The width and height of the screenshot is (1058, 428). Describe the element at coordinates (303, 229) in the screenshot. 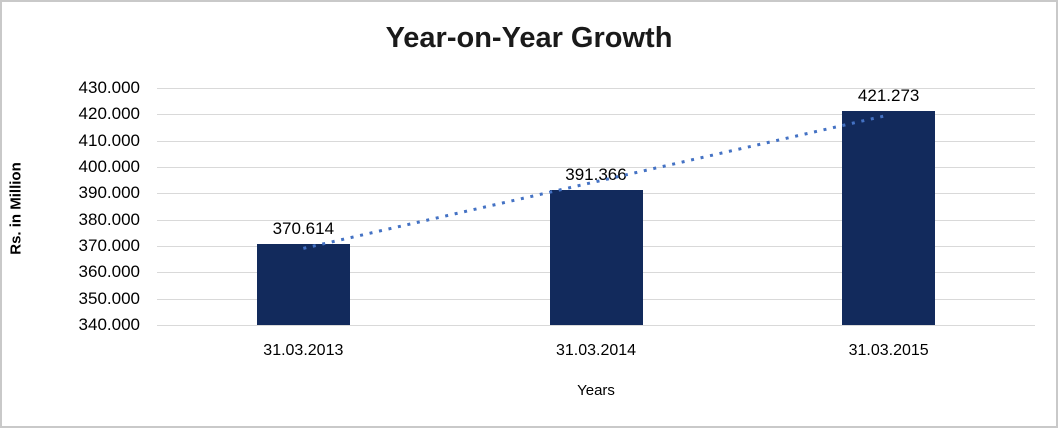

I see `bar-value-label: 370.614` at that location.